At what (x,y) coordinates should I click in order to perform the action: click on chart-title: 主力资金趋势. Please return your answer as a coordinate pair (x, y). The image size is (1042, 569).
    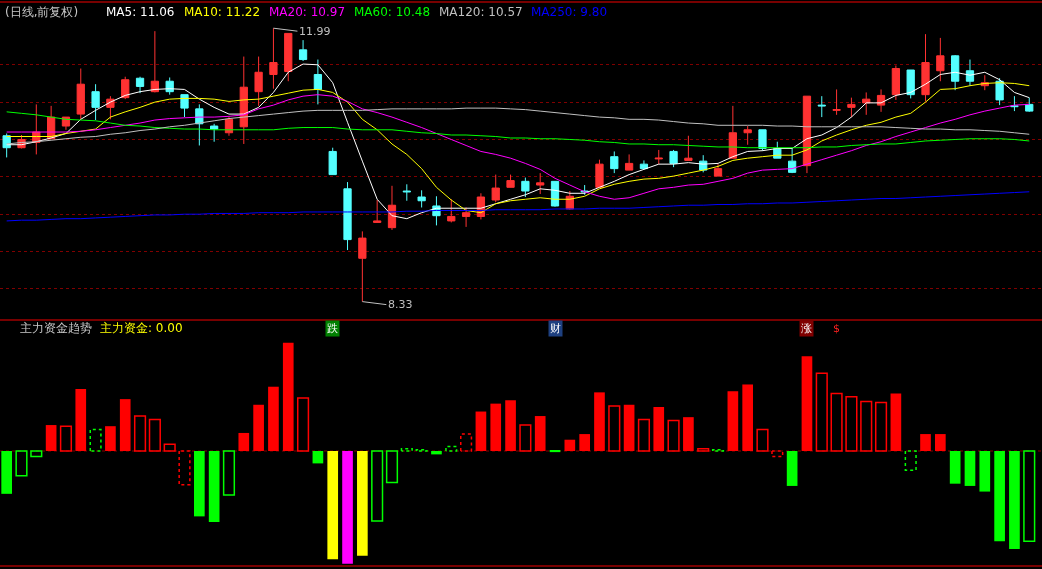
    Looking at the image, I should click on (56, 328).